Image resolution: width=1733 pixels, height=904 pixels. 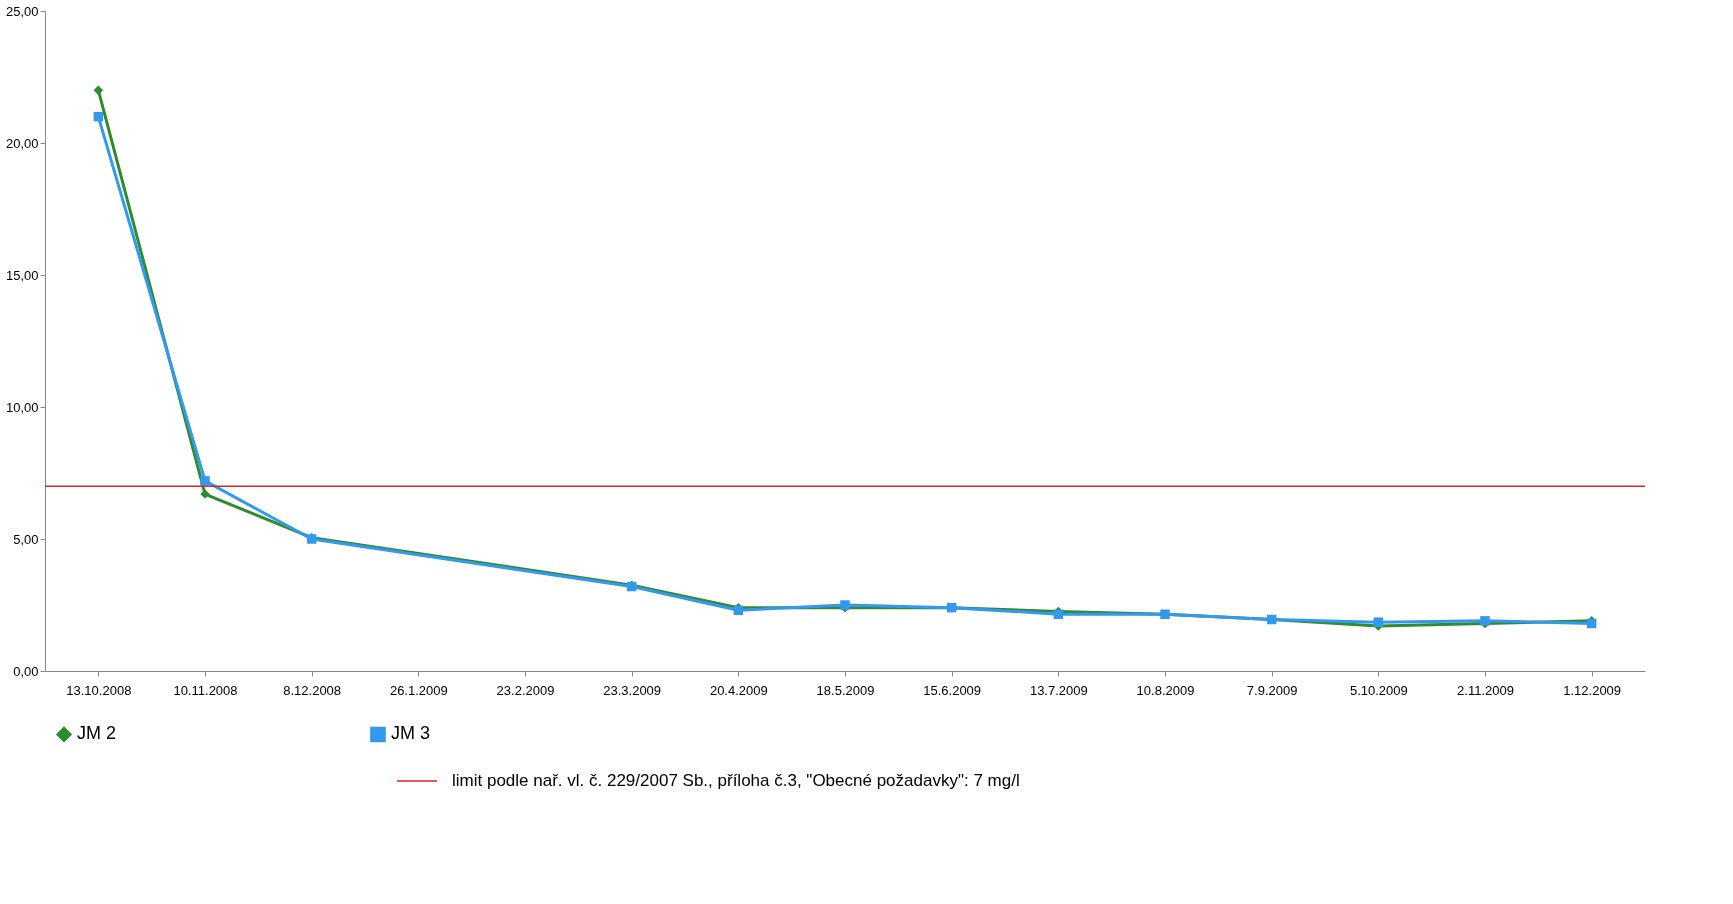 I want to click on y-tick-label: 0,00, so click(x=26, y=671).